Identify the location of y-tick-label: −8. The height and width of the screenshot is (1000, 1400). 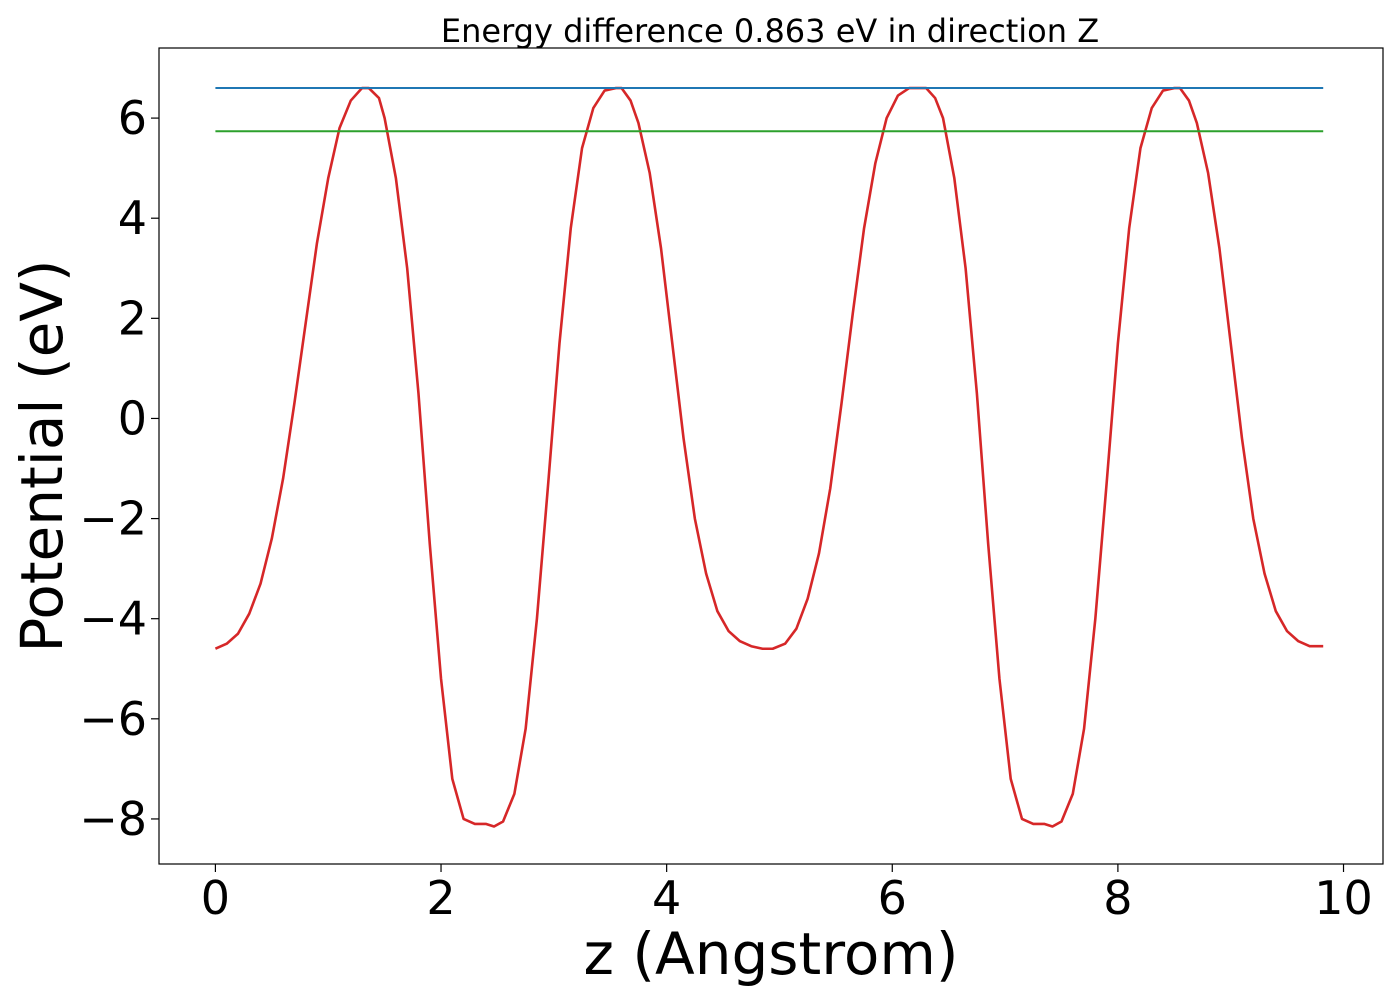
(113, 819).